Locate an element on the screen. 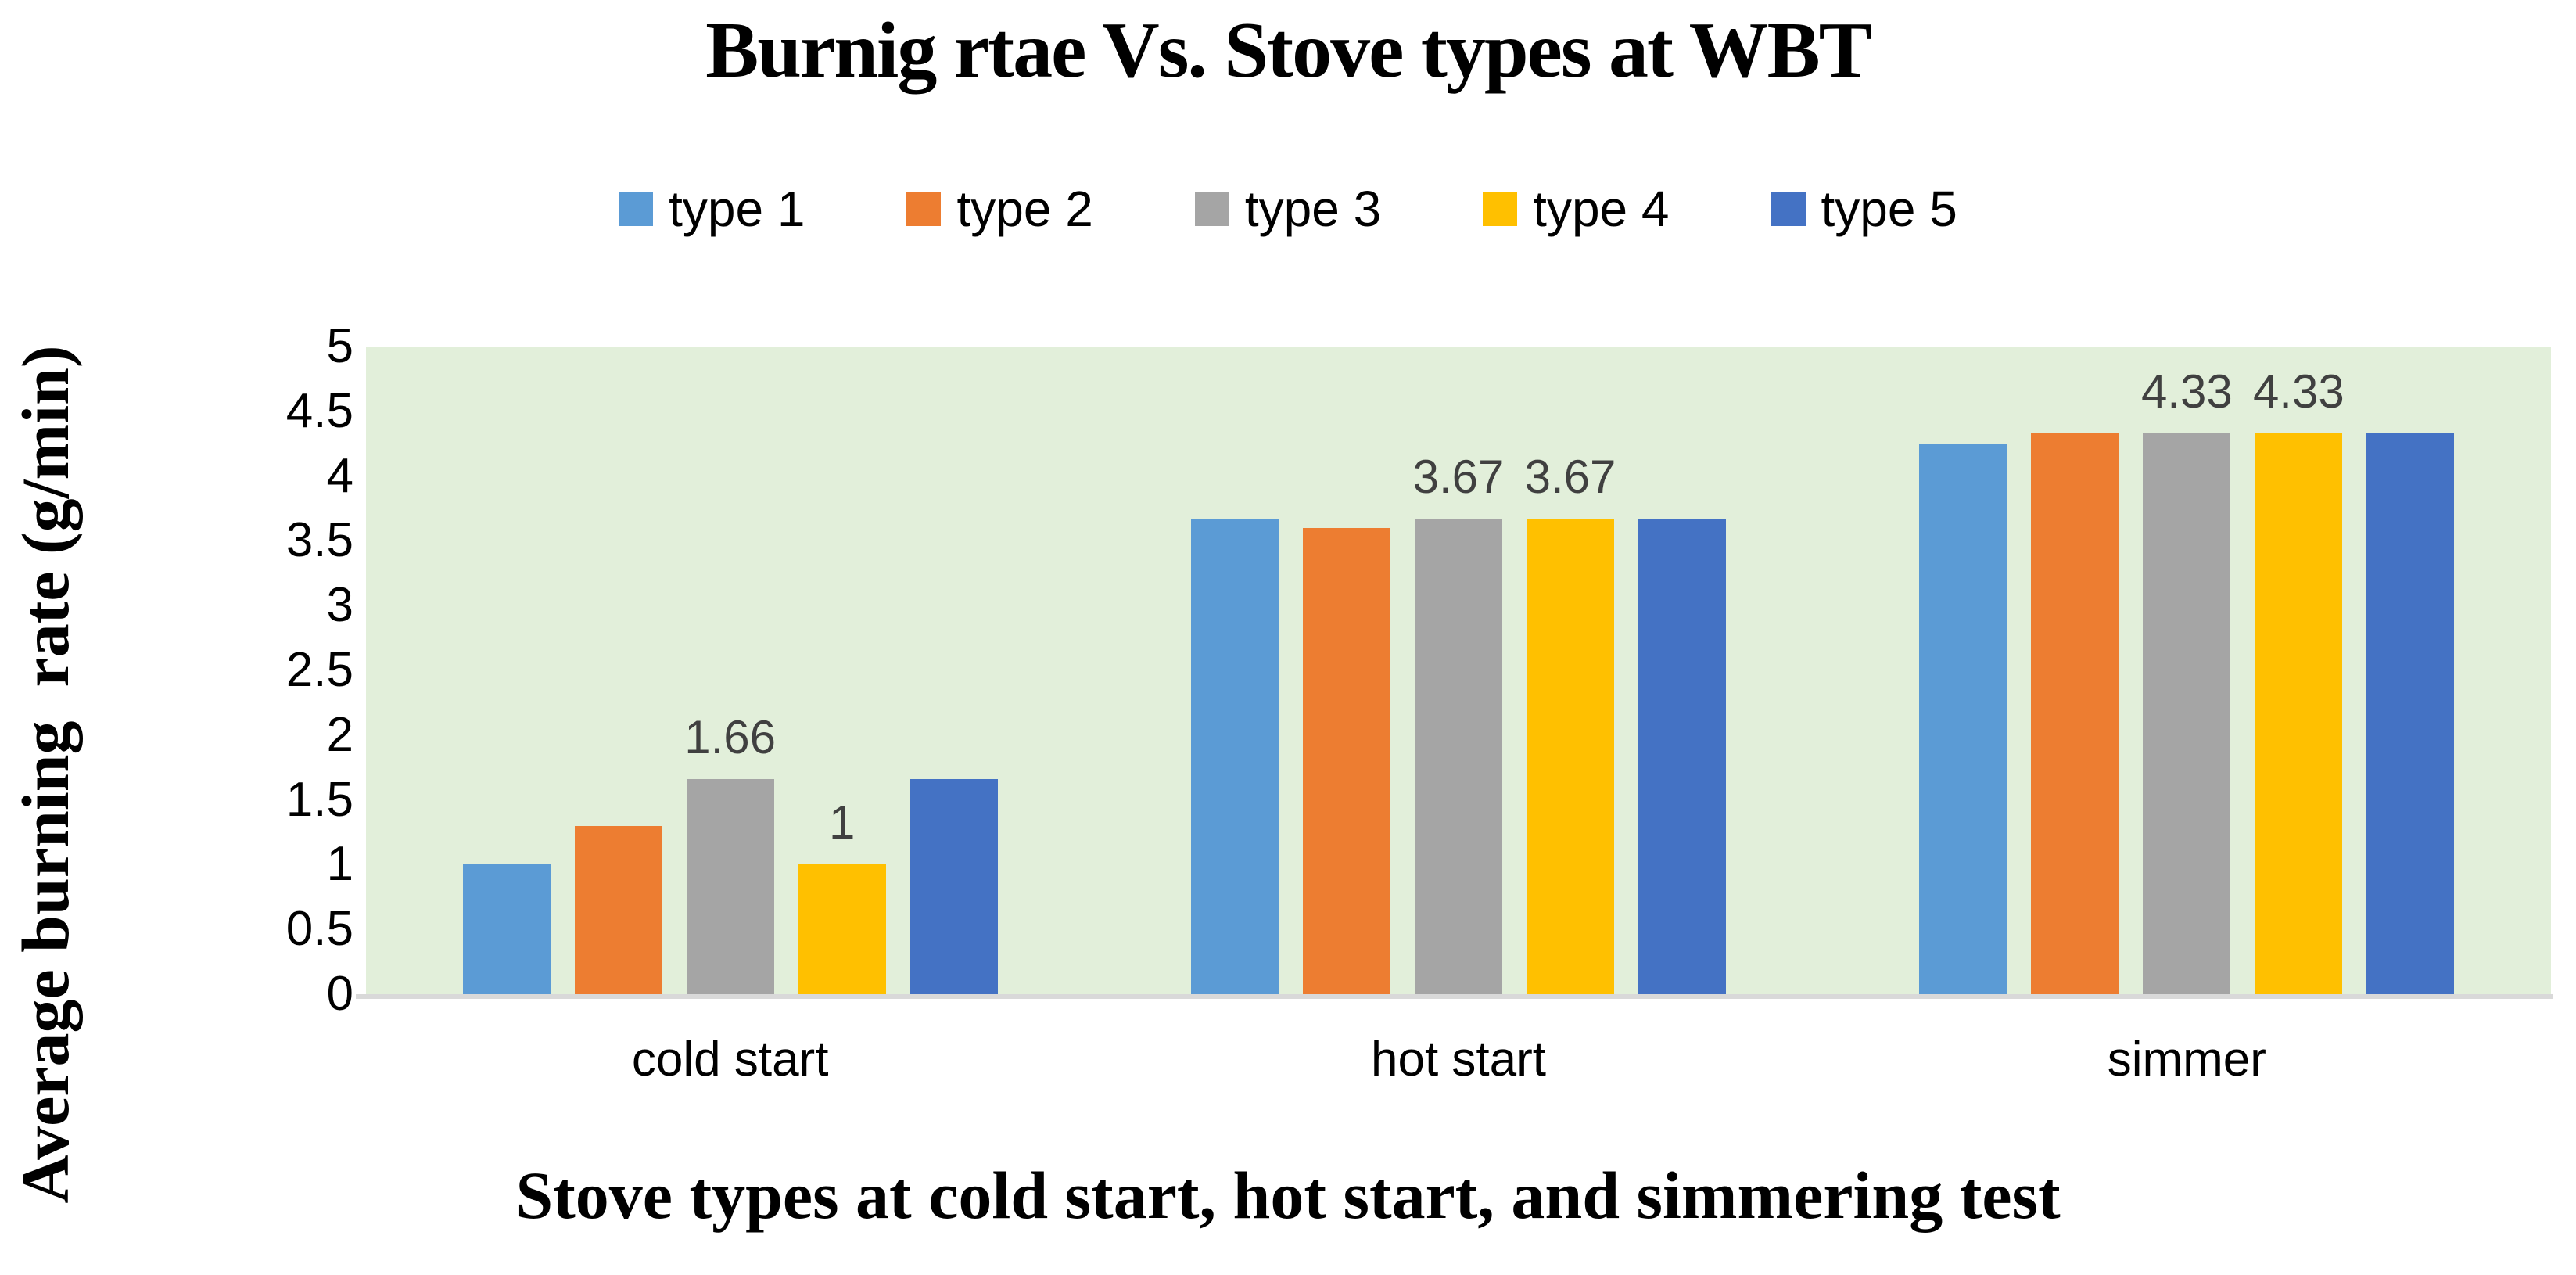 The height and width of the screenshot is (1275, 2576). y-axis-tick-label: 1.5 is located at coordinates (319, 799).